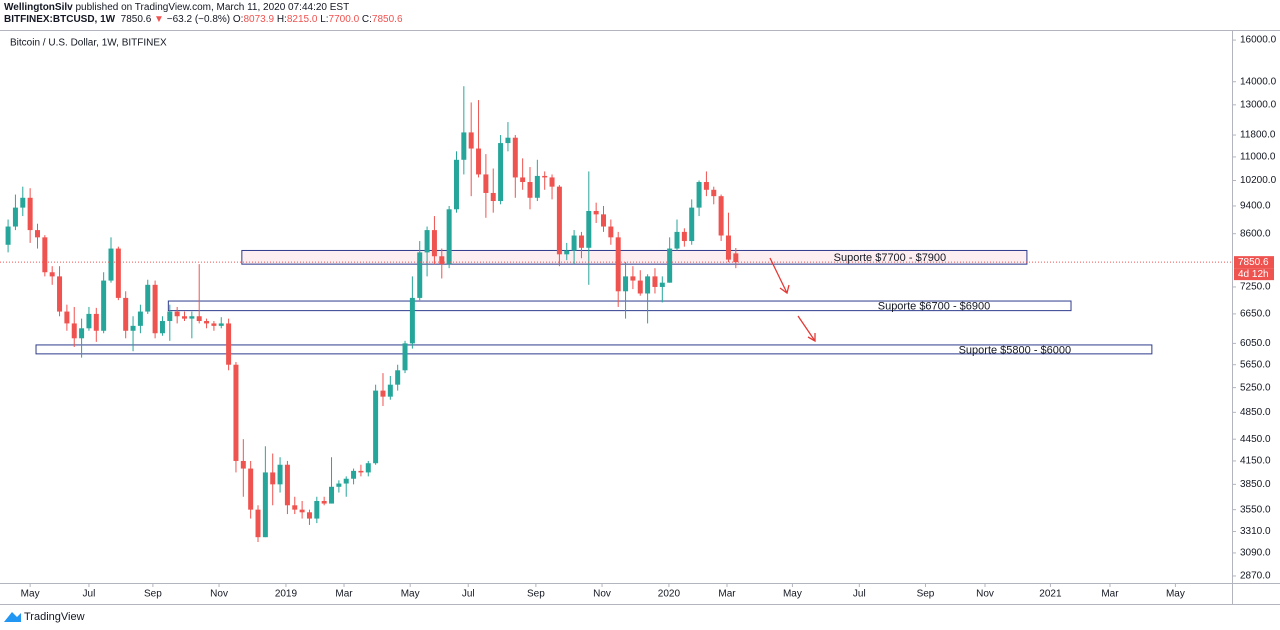 This screenshot has width=1280, height=630. What do you see at coordinates (1255, 314) in the screenshot?
I see `y-tick-label: 6650.0` at bounding box center [1255, 314].